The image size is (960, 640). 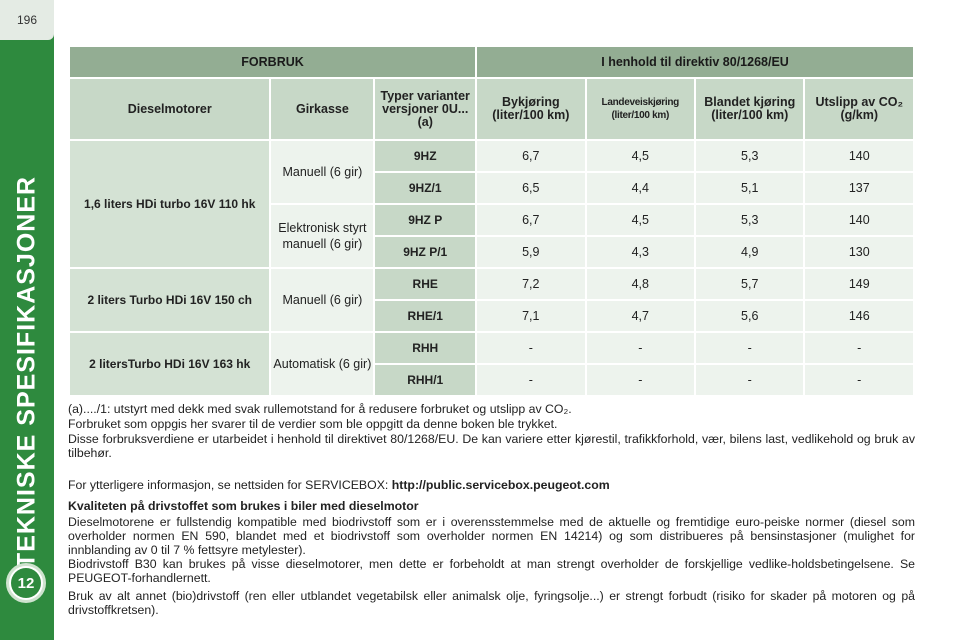 I want to click on header-consumption: FORBRUK, so click(x=273, y=62).